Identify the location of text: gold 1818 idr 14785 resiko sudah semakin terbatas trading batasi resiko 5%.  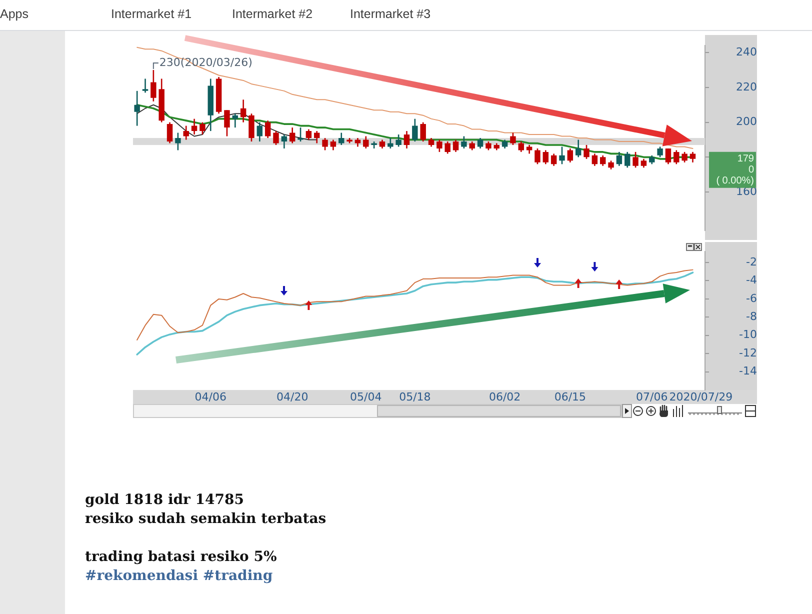
(205, 528).